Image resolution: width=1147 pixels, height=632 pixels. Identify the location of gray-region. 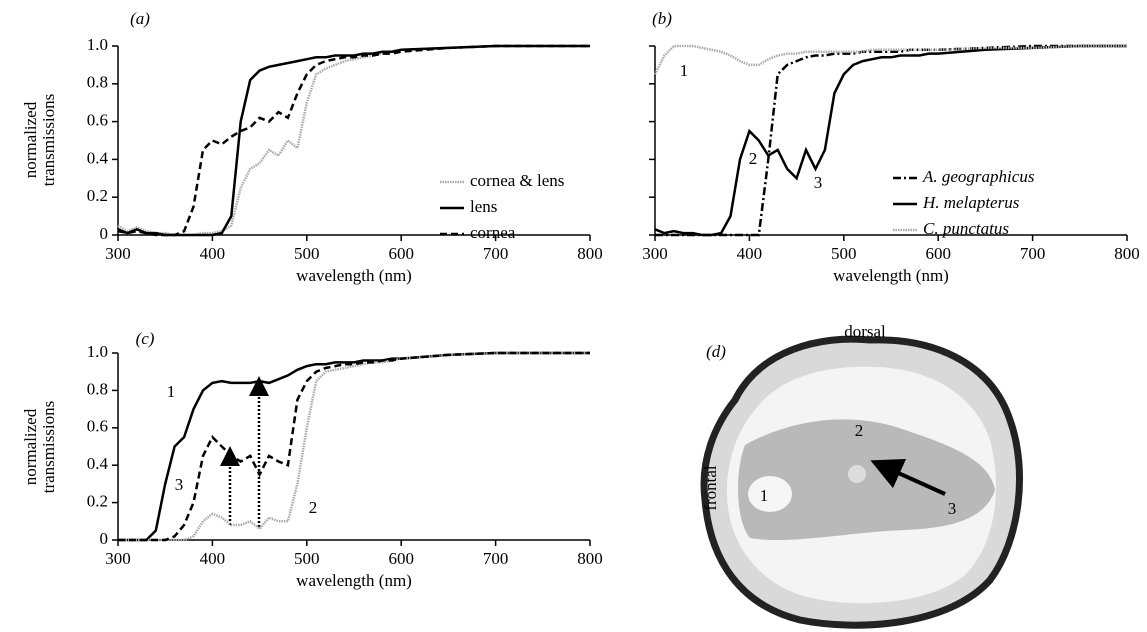
(866, 480).